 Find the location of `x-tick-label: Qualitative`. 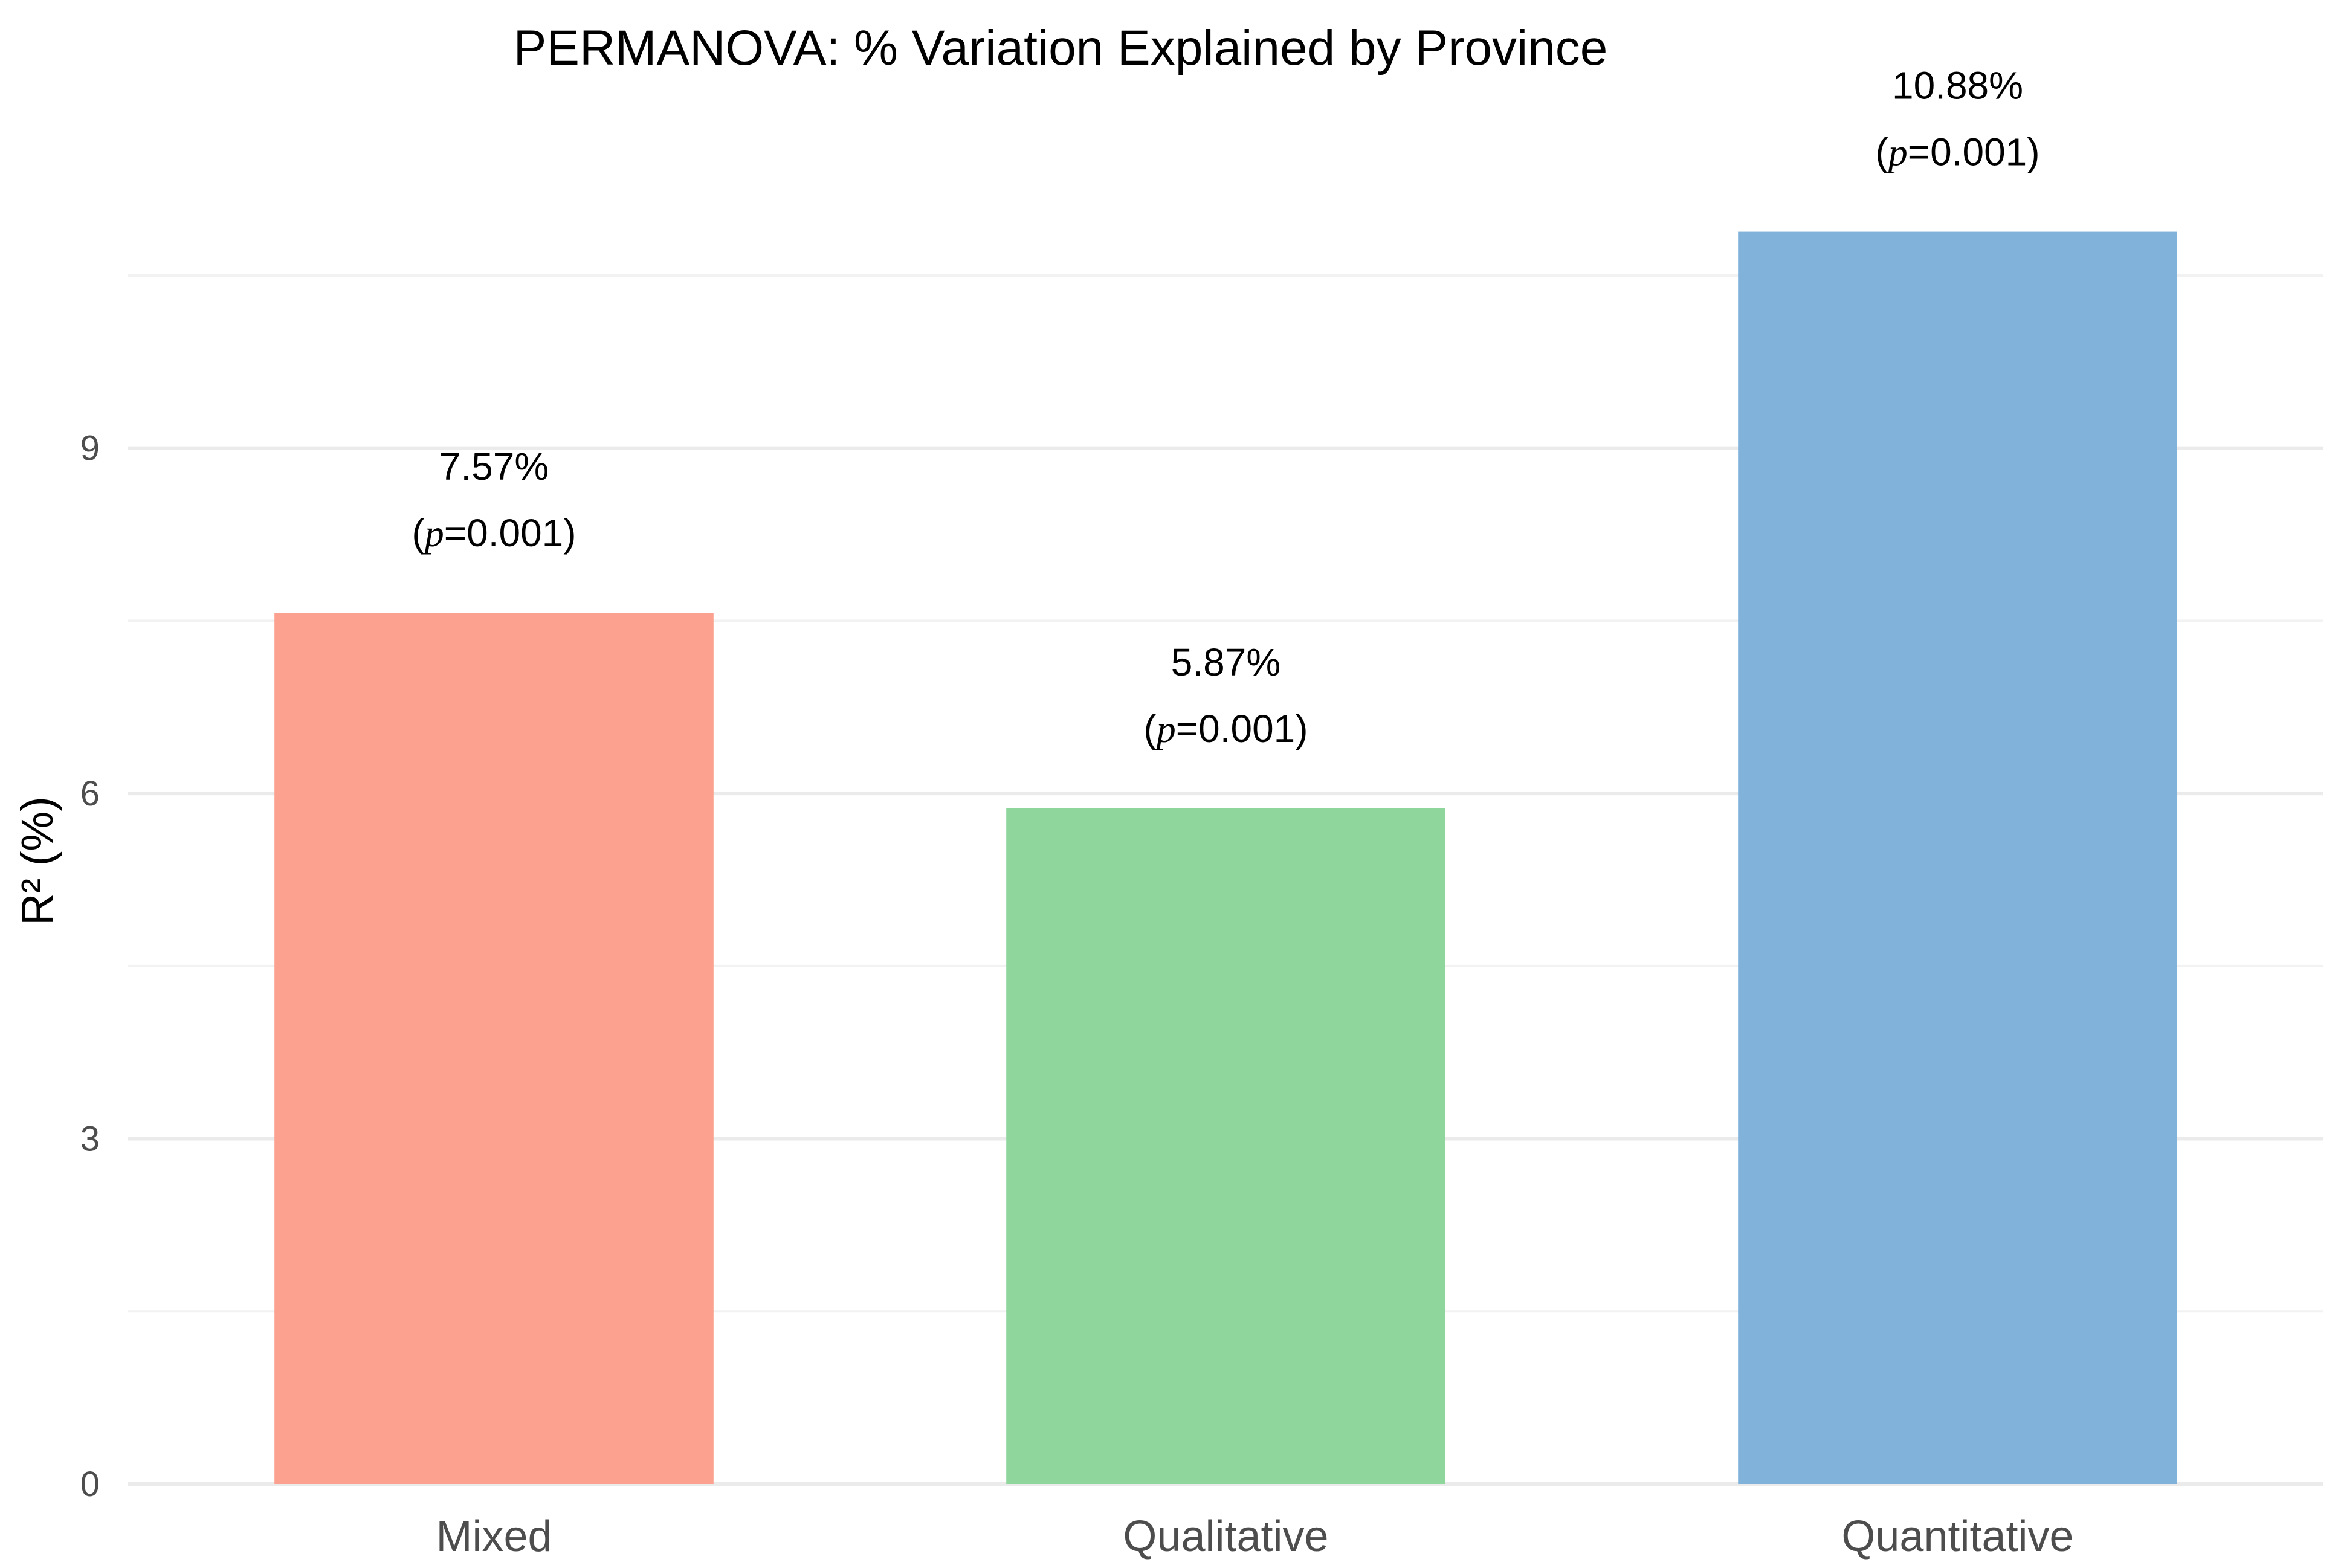

x-tick-label: Qualitative is located at coordinates (1225, 1537).